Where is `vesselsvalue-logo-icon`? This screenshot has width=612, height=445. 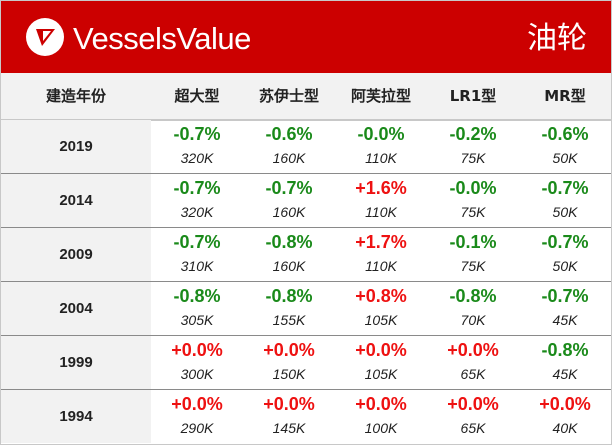 vesselsvalue-logo-icon is located at coordinates (45, 37).